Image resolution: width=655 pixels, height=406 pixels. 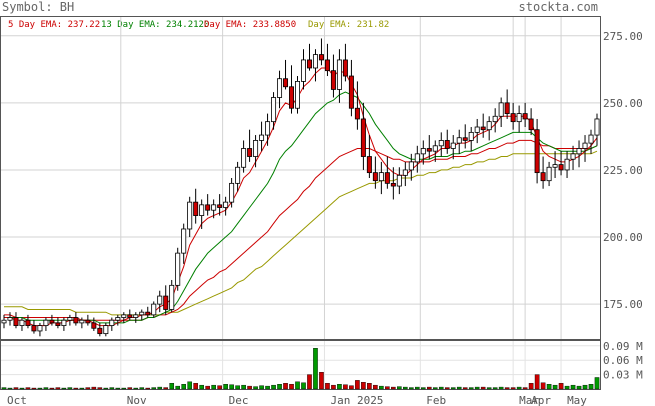 What do you see at coordinates (187, 25) in the screenshot?
I see `legend-13day-value: 234.2120` at bounding box center [187, 25].